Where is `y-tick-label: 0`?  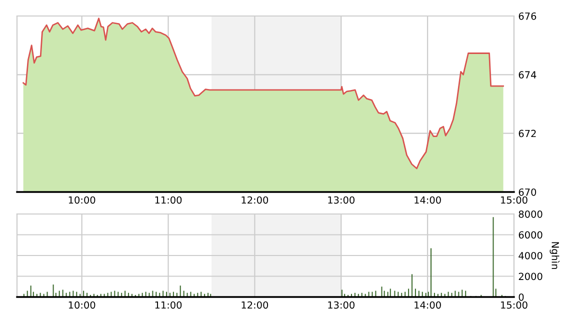 y-tick-label: 0 is located at coordinates (521, 297).